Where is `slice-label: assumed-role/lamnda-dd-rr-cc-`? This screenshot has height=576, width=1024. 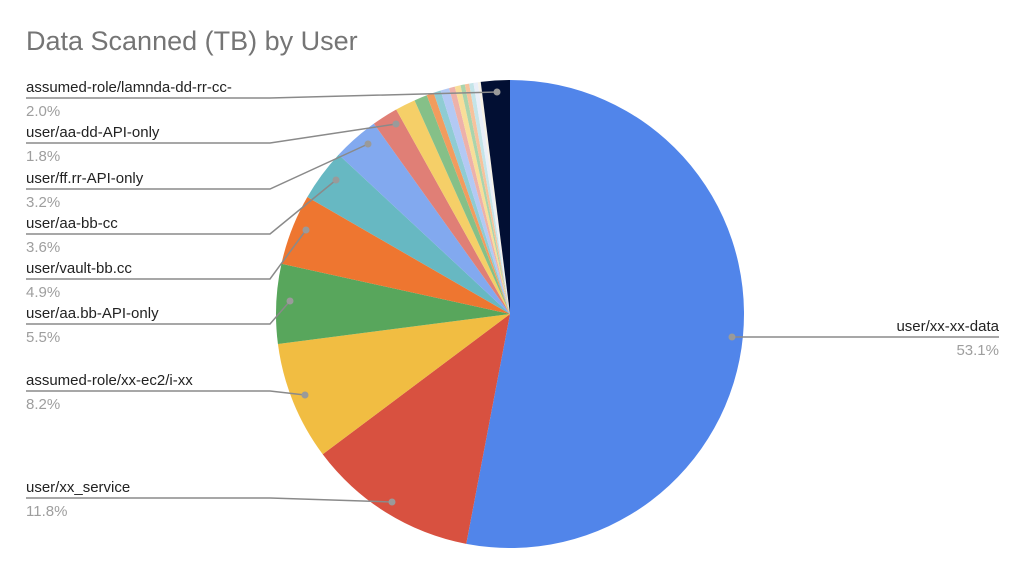
slice-label: assumed-role/lamnda-dd-rr-cc- is located at coordinates (129, 87).